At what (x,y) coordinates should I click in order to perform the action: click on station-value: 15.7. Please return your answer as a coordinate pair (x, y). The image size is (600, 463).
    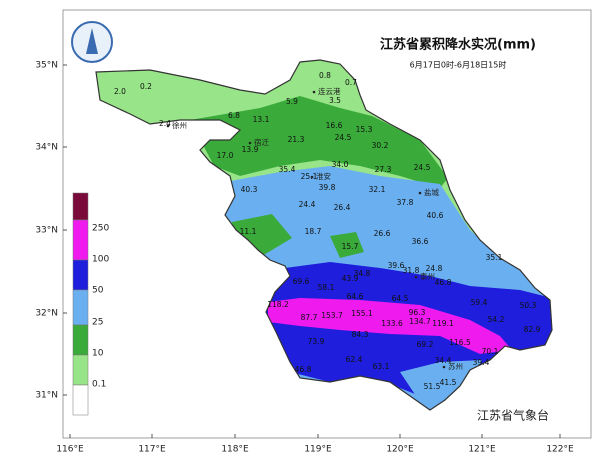
    Looking at the image, I should click on (350, 246).